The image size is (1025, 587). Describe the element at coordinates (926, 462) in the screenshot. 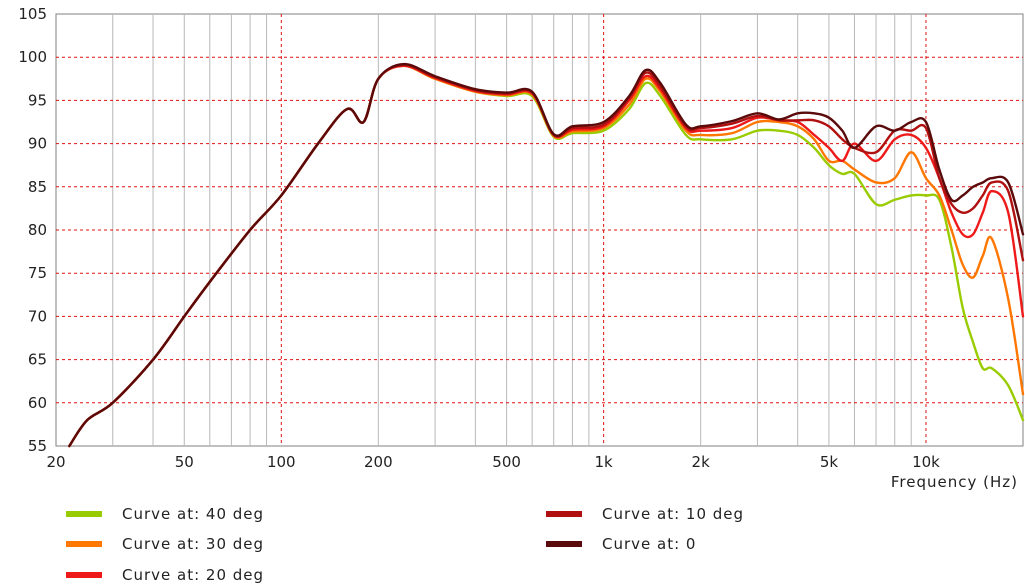

I see `x-tick-label: 10k` at that location.